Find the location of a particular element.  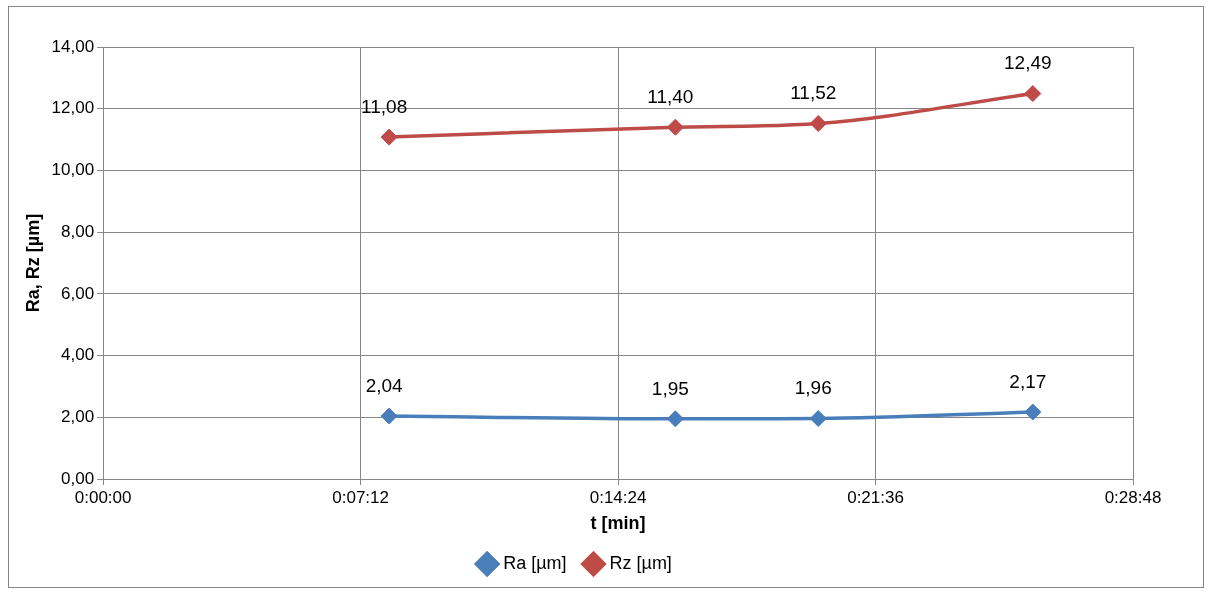

data-label: 2,04 is located at coordinates (384, 385).